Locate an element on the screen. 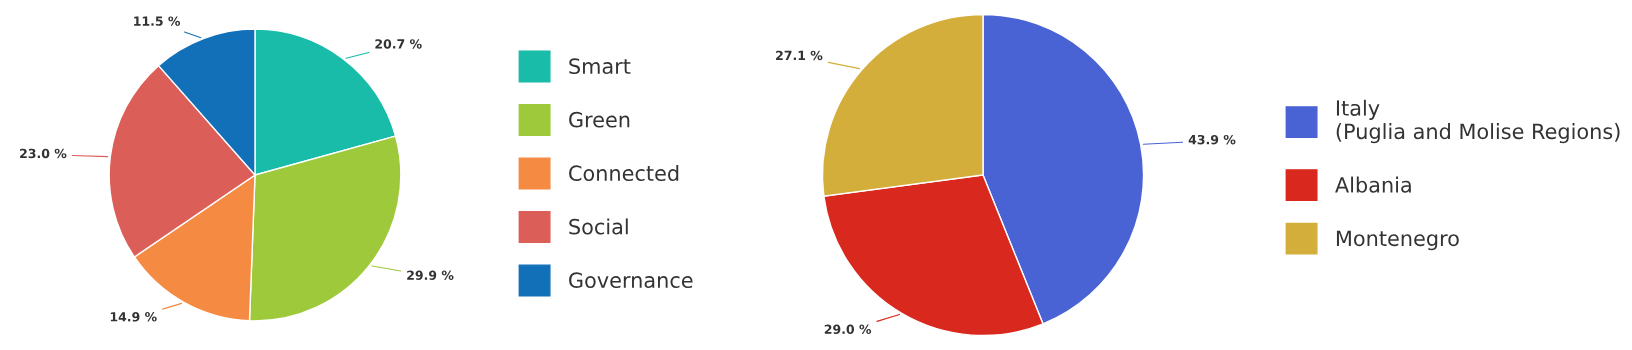 This screenshot has width=1632, height=350. data-label: 11.5 % is located at coordinates (157, 21).